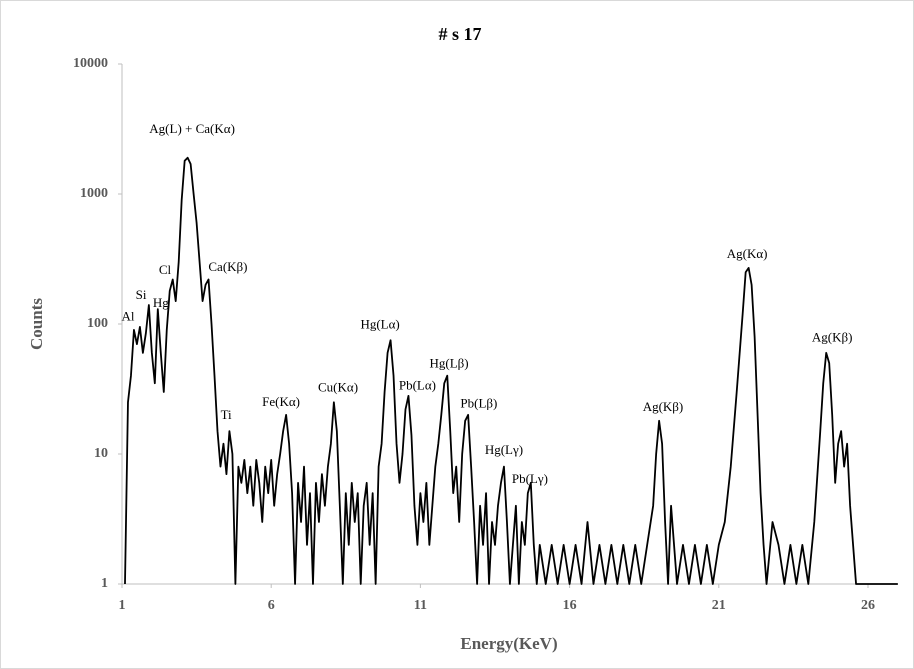 The width and height of the screenshot is (914, 669). What do you see at coordinates (226, 414) in the screenshot?
I see `peak-label: Ti` at bounding box center [226, 414].